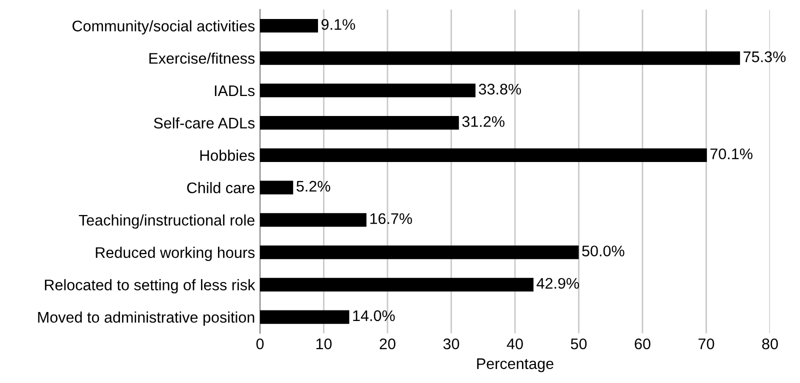 Image resolution: width=800 pixels, height=383 pixels. Describe the element at coordinates (202, 58) in the screenshot. I see `y-tick-label: Exercise/fitness` at that location.